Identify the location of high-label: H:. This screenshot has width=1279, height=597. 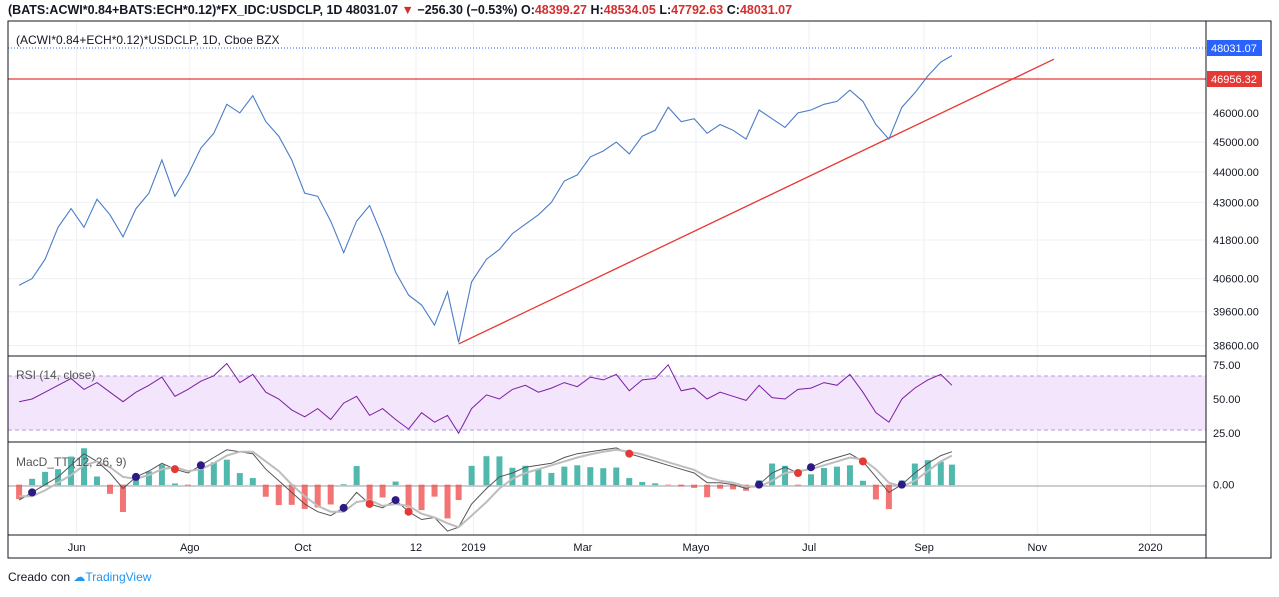
(597, 10).